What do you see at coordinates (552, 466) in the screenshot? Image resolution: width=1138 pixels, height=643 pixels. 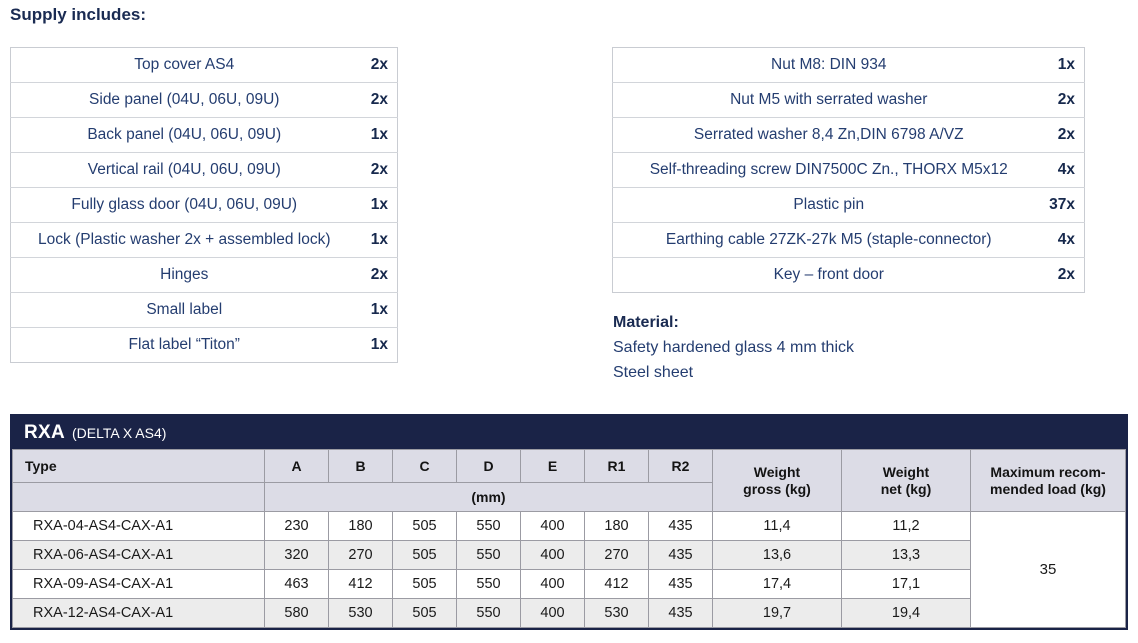 I see `col-header-dim: E` at bounding box center [552, 466].